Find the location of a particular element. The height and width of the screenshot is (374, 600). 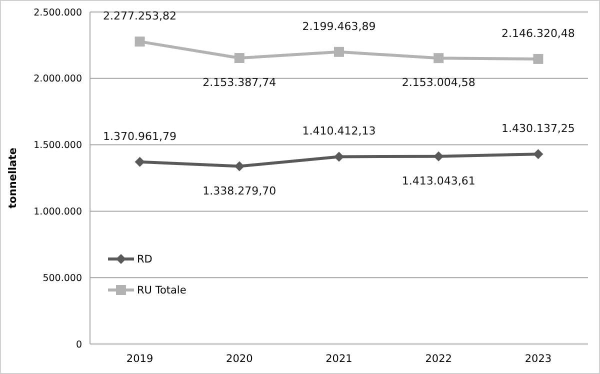

y-tick-label: 2.500.000 is located at coordinates (58, 12).